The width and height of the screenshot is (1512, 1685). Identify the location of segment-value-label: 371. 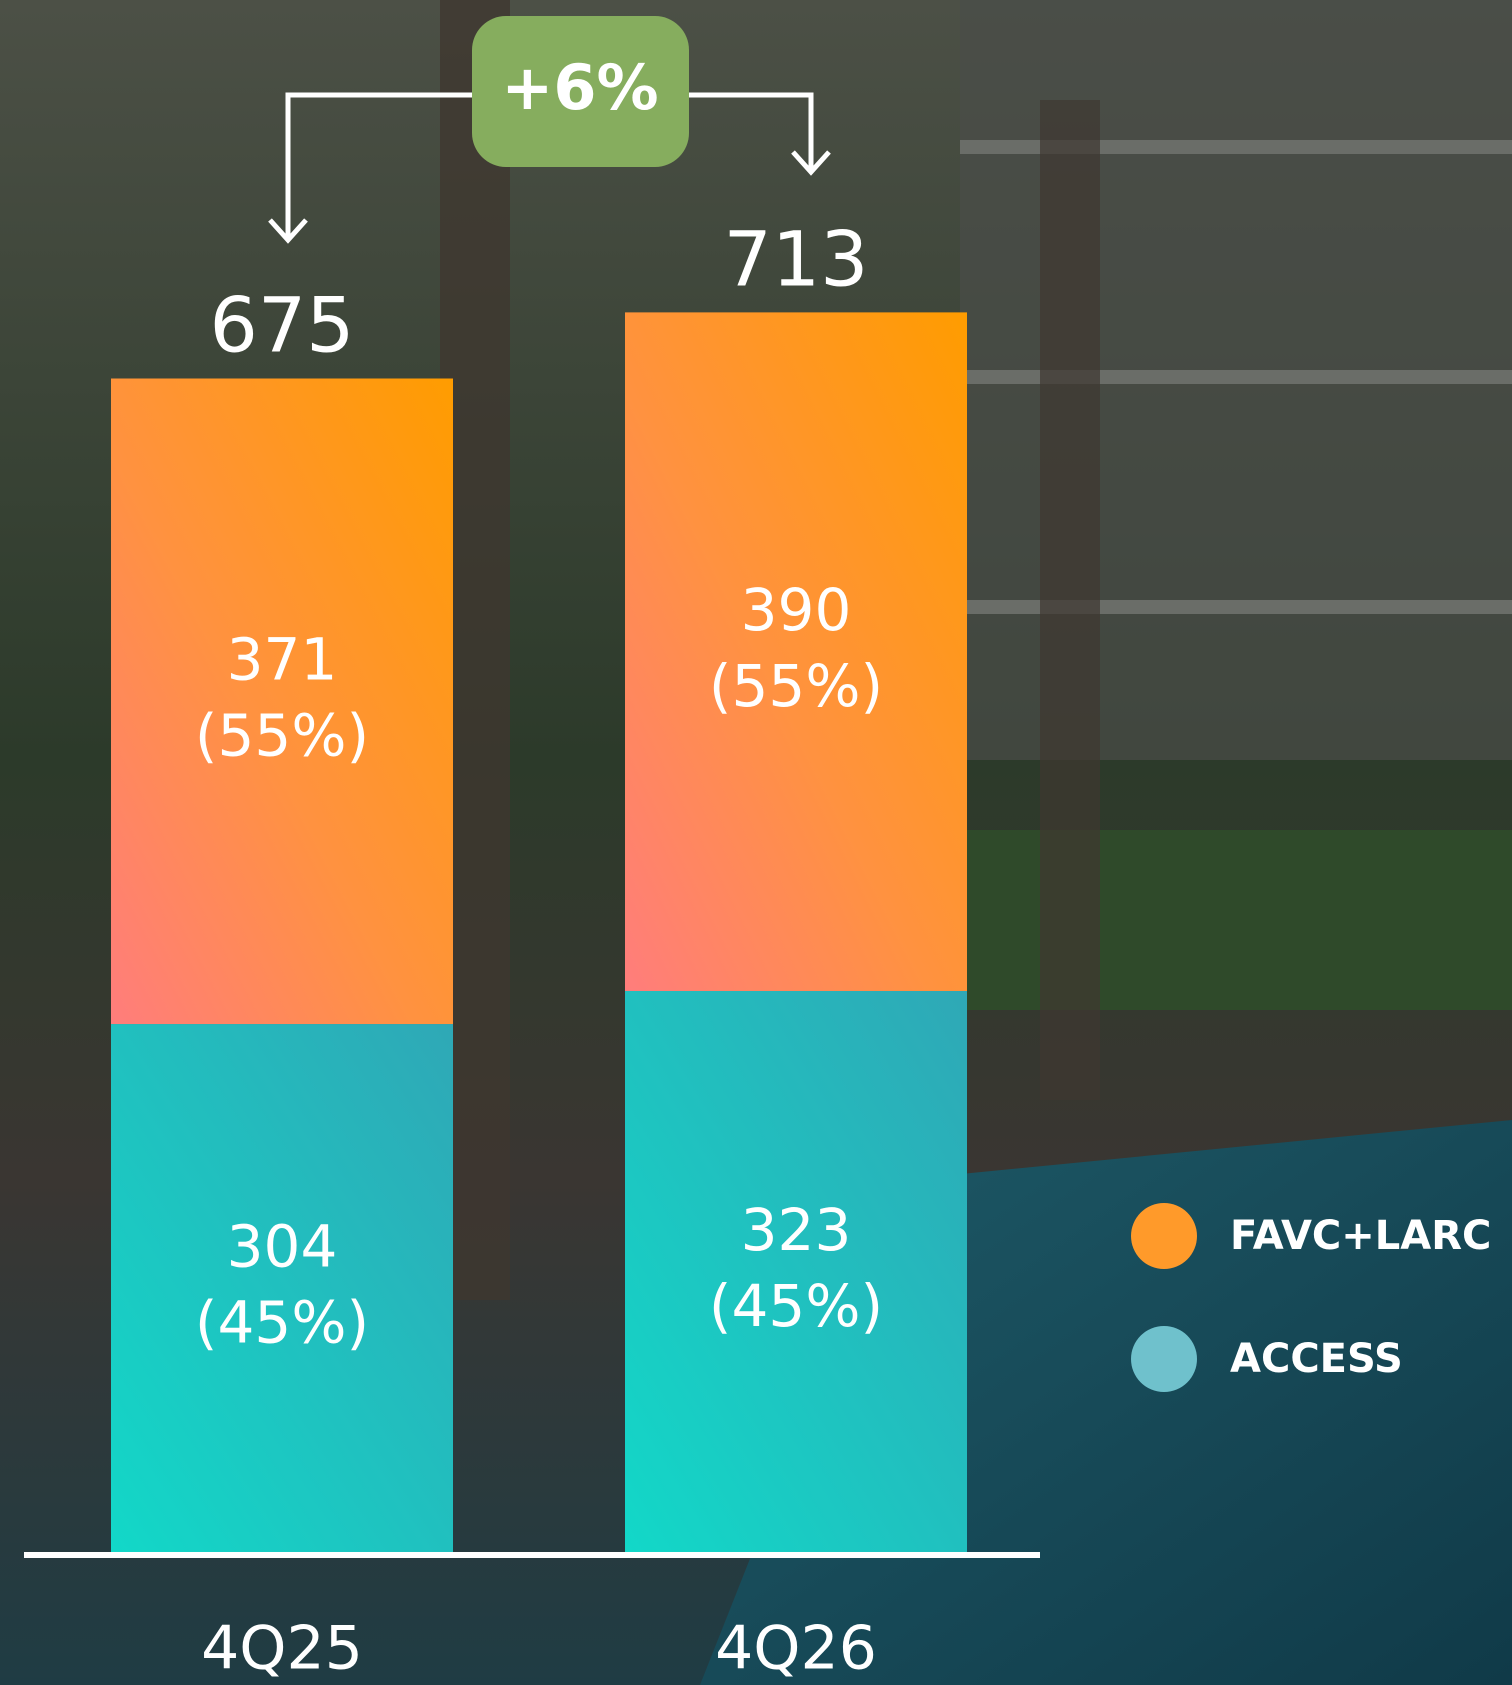
(282, 659).